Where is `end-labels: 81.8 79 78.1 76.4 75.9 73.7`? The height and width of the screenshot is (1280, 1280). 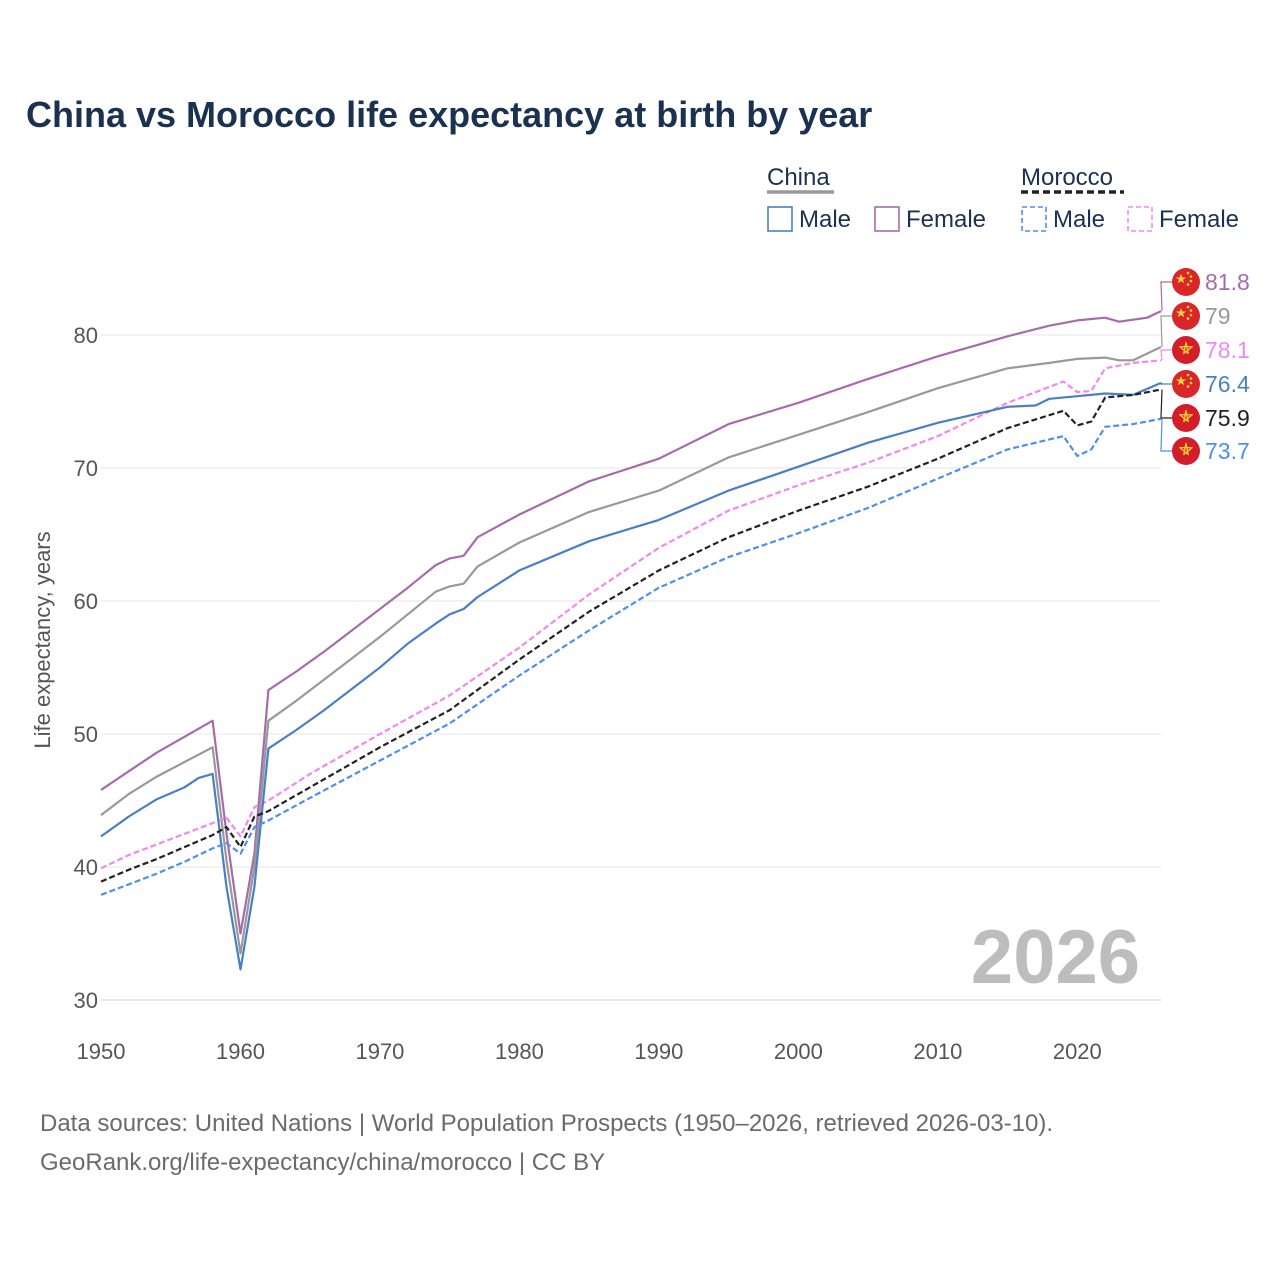
end-labels: 81.8 79 78.1 76.4 75.9 73.7 is located at coordinates (1204, 367).